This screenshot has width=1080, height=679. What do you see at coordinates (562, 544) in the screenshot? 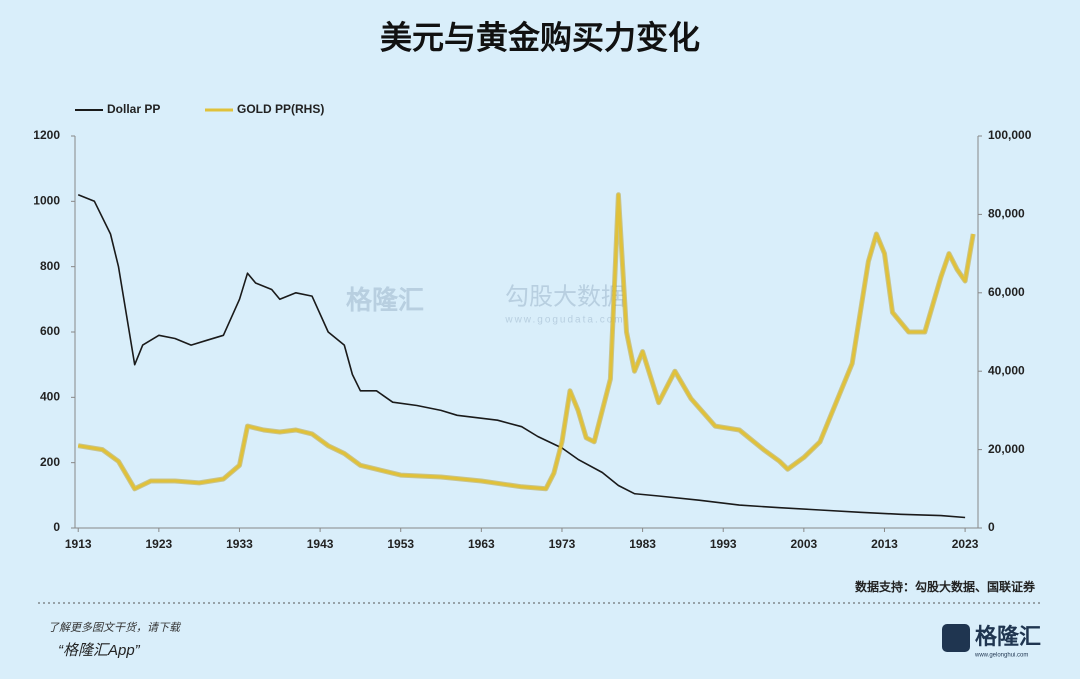
I see `x-tick-label: 1973` at bounding box center [562, 544].